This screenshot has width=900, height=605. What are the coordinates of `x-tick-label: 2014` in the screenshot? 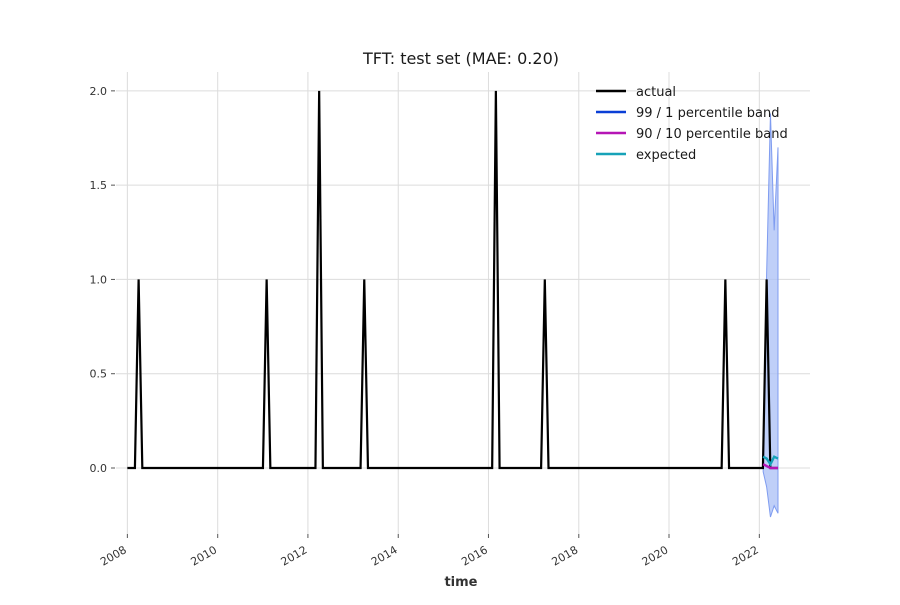 It's located at (384, 555).